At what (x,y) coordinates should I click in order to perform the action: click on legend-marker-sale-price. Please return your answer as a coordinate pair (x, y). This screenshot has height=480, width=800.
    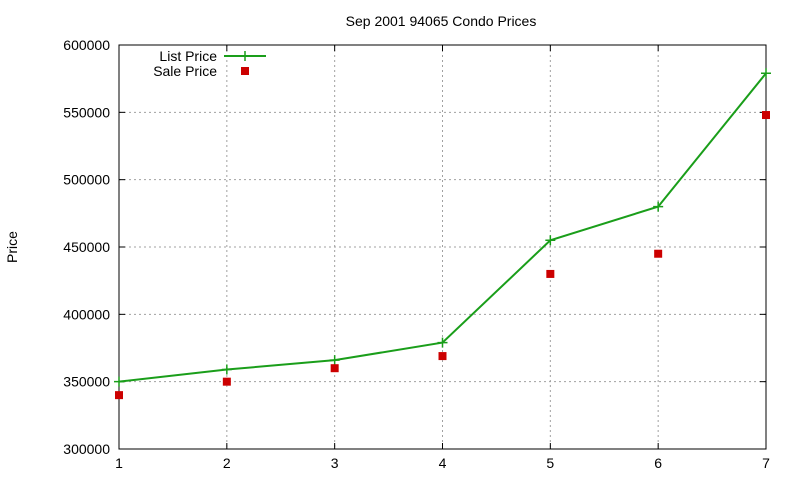
    Looking at the image, I should click on (245, 71).